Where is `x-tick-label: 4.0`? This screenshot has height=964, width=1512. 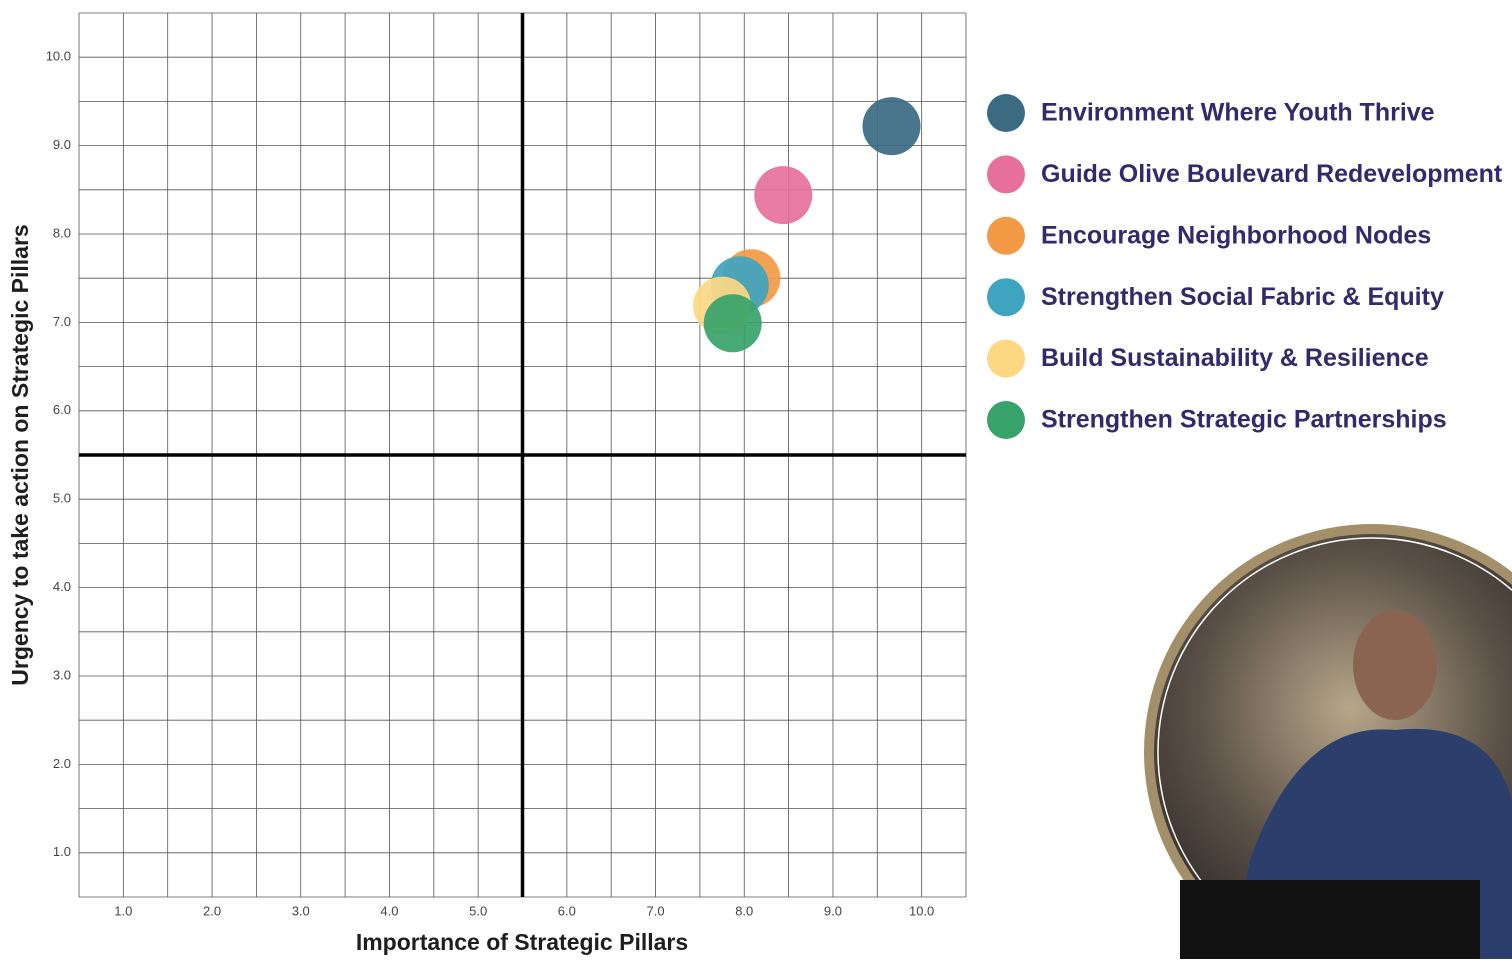 x-tick-label: 4.0 is located at coordinates (389, 910).